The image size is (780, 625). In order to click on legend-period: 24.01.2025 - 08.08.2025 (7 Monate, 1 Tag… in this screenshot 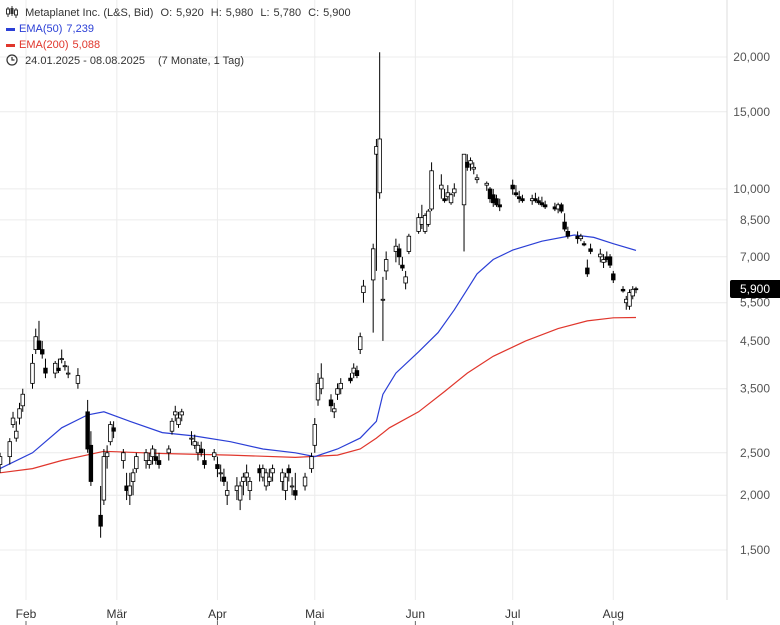, I will do `click(127, 61)`.